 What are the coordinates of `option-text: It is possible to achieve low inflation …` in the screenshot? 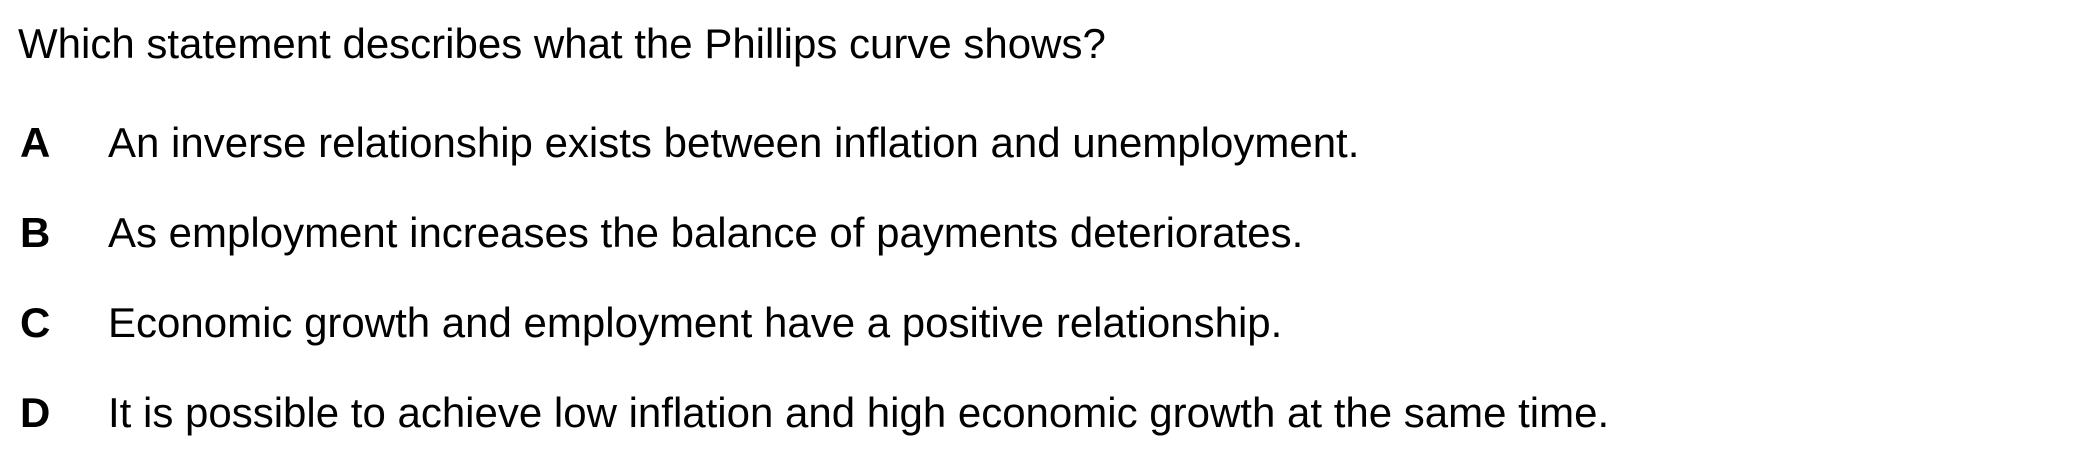 It's located at (859, 412).